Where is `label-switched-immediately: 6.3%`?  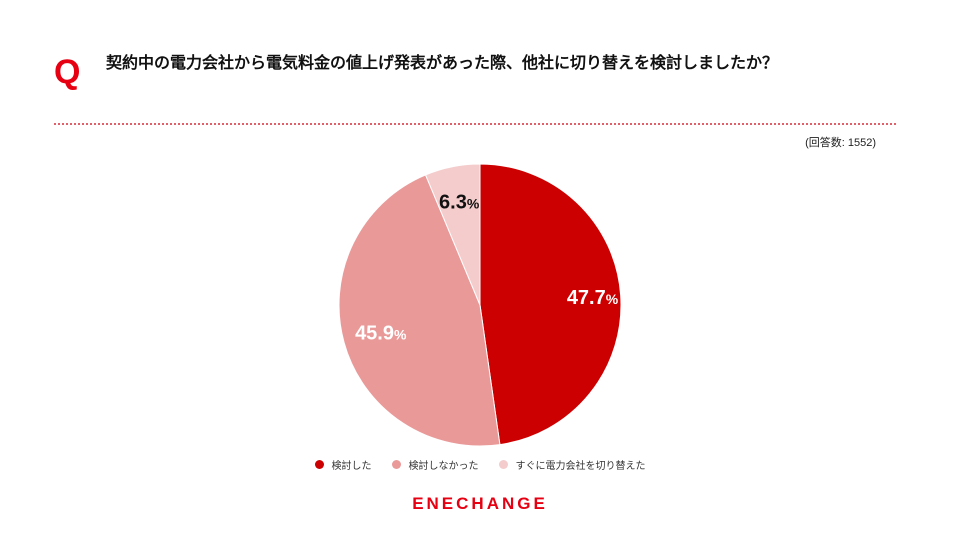
label-switched-immediately: 6.3% is located at coordinates (459, 202).